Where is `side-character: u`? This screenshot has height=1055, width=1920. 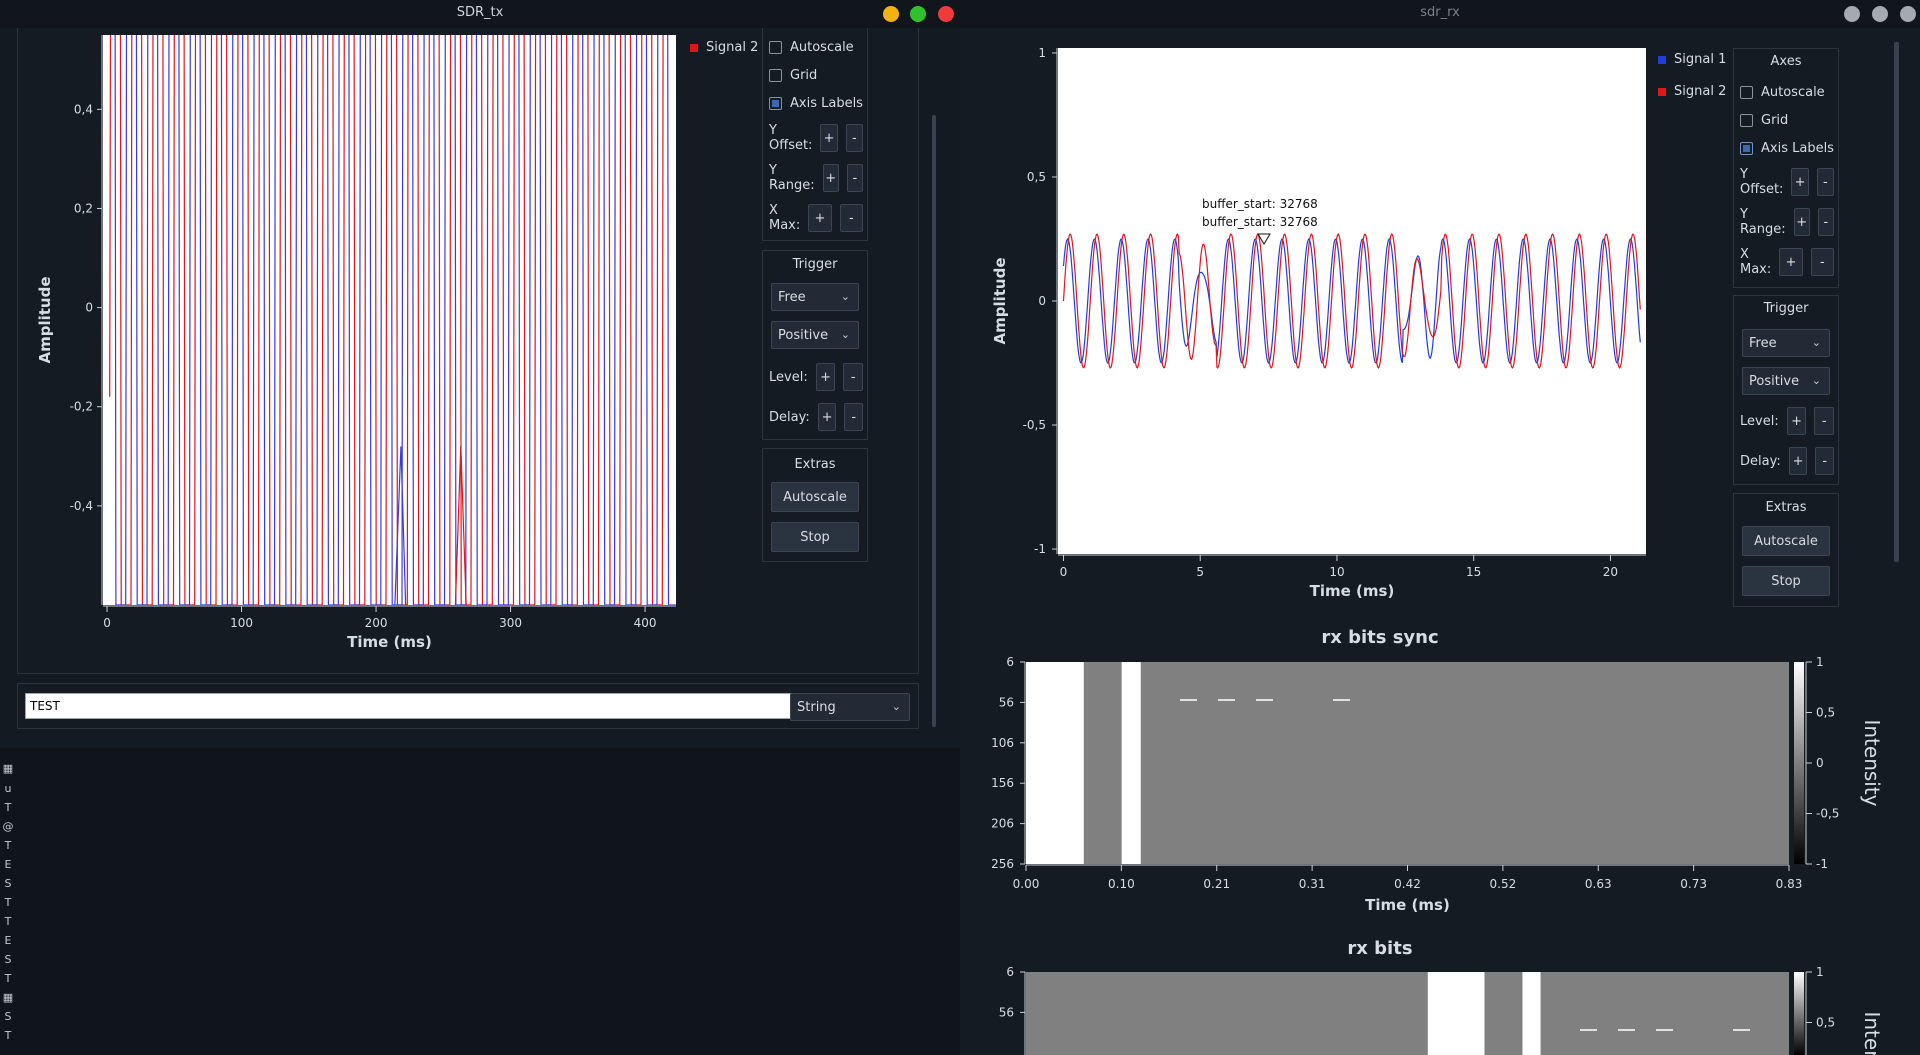
side-character: u is located at coordinates (8, 788).